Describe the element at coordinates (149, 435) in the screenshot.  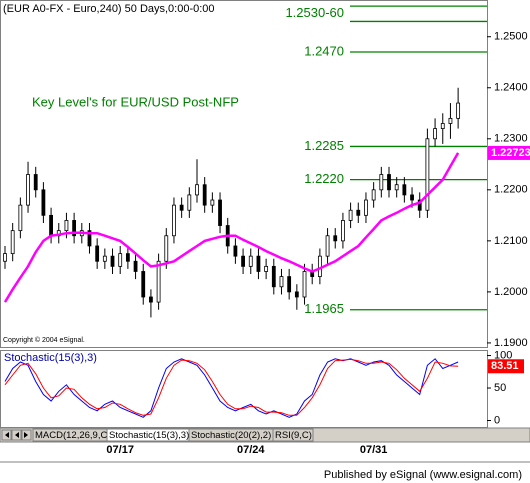
I see `tab-label: Stochastic(15(3),3)` at that location.